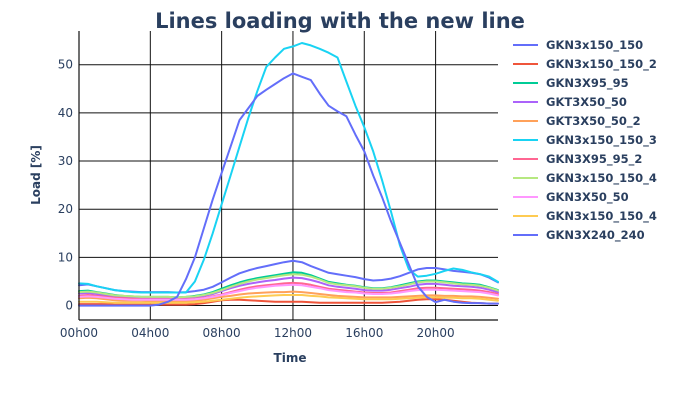  Describe the element at coordinates (587, 83) in the screenshot. I see `legend-label: GKN3X95_95` at that location.